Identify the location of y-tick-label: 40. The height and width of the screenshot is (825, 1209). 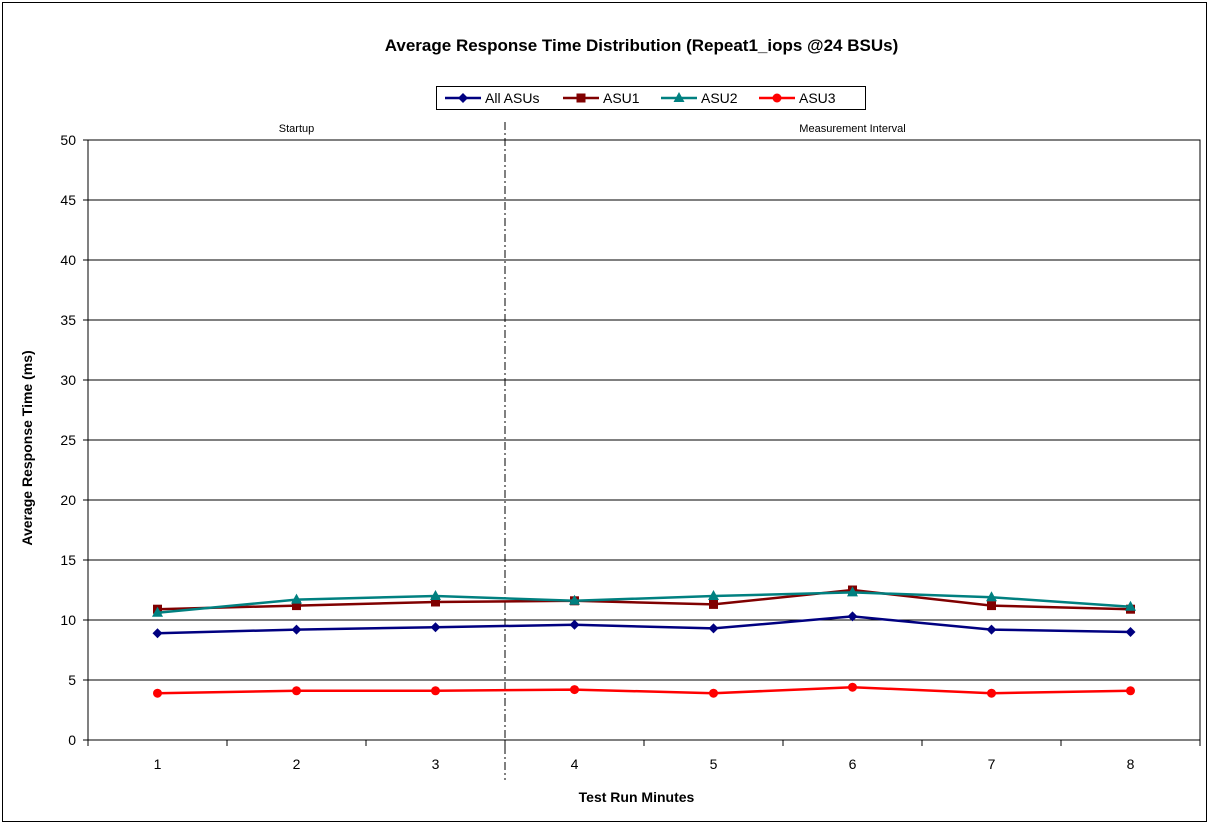
(68, 260).